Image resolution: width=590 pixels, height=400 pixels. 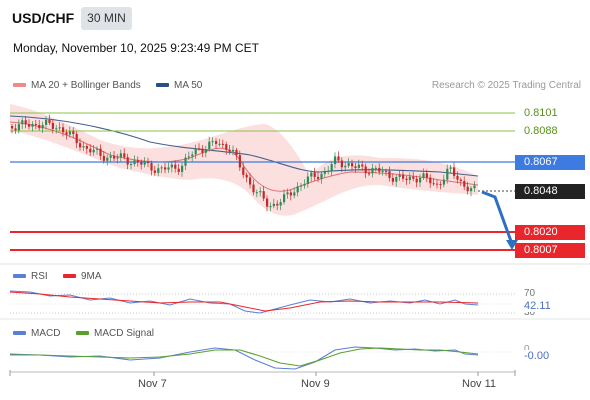 I want to click on legend-ma20-bollinger: MA 20 + Bollinger Bands, so click(x=77, y=85).